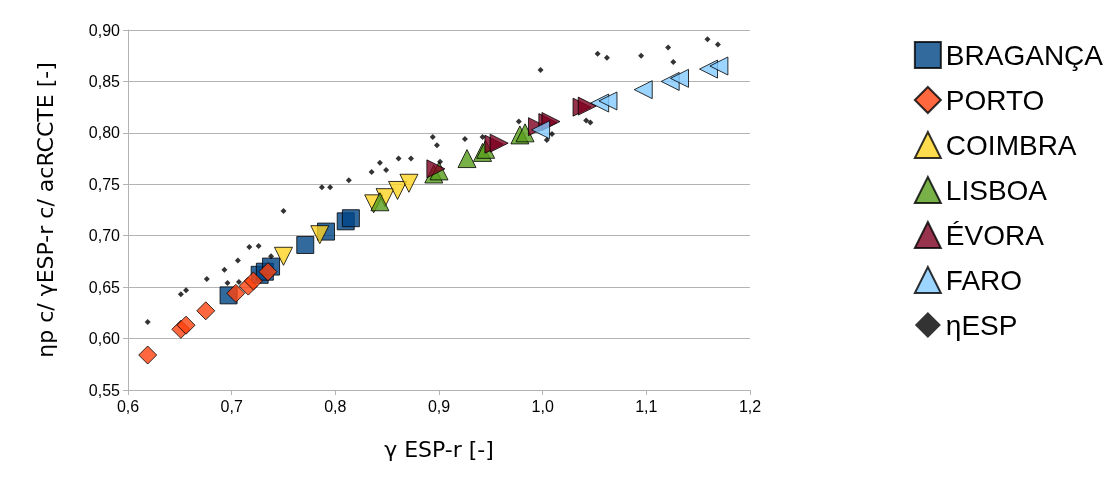 This screenshot has width=1120, height=493. Describe the element at coordinates (45, 210) in the screenshot. I see `y-axis-title: ηp c/ γESP-r c/ acRCCTE [-]` at that location.